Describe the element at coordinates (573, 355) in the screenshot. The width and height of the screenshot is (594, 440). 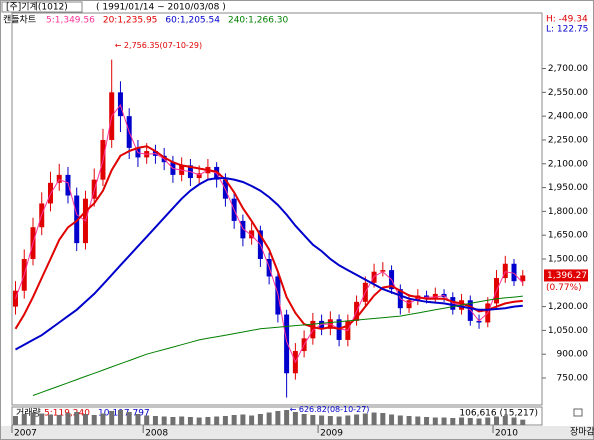
I see `y-tick-label: 900.00` at that location.